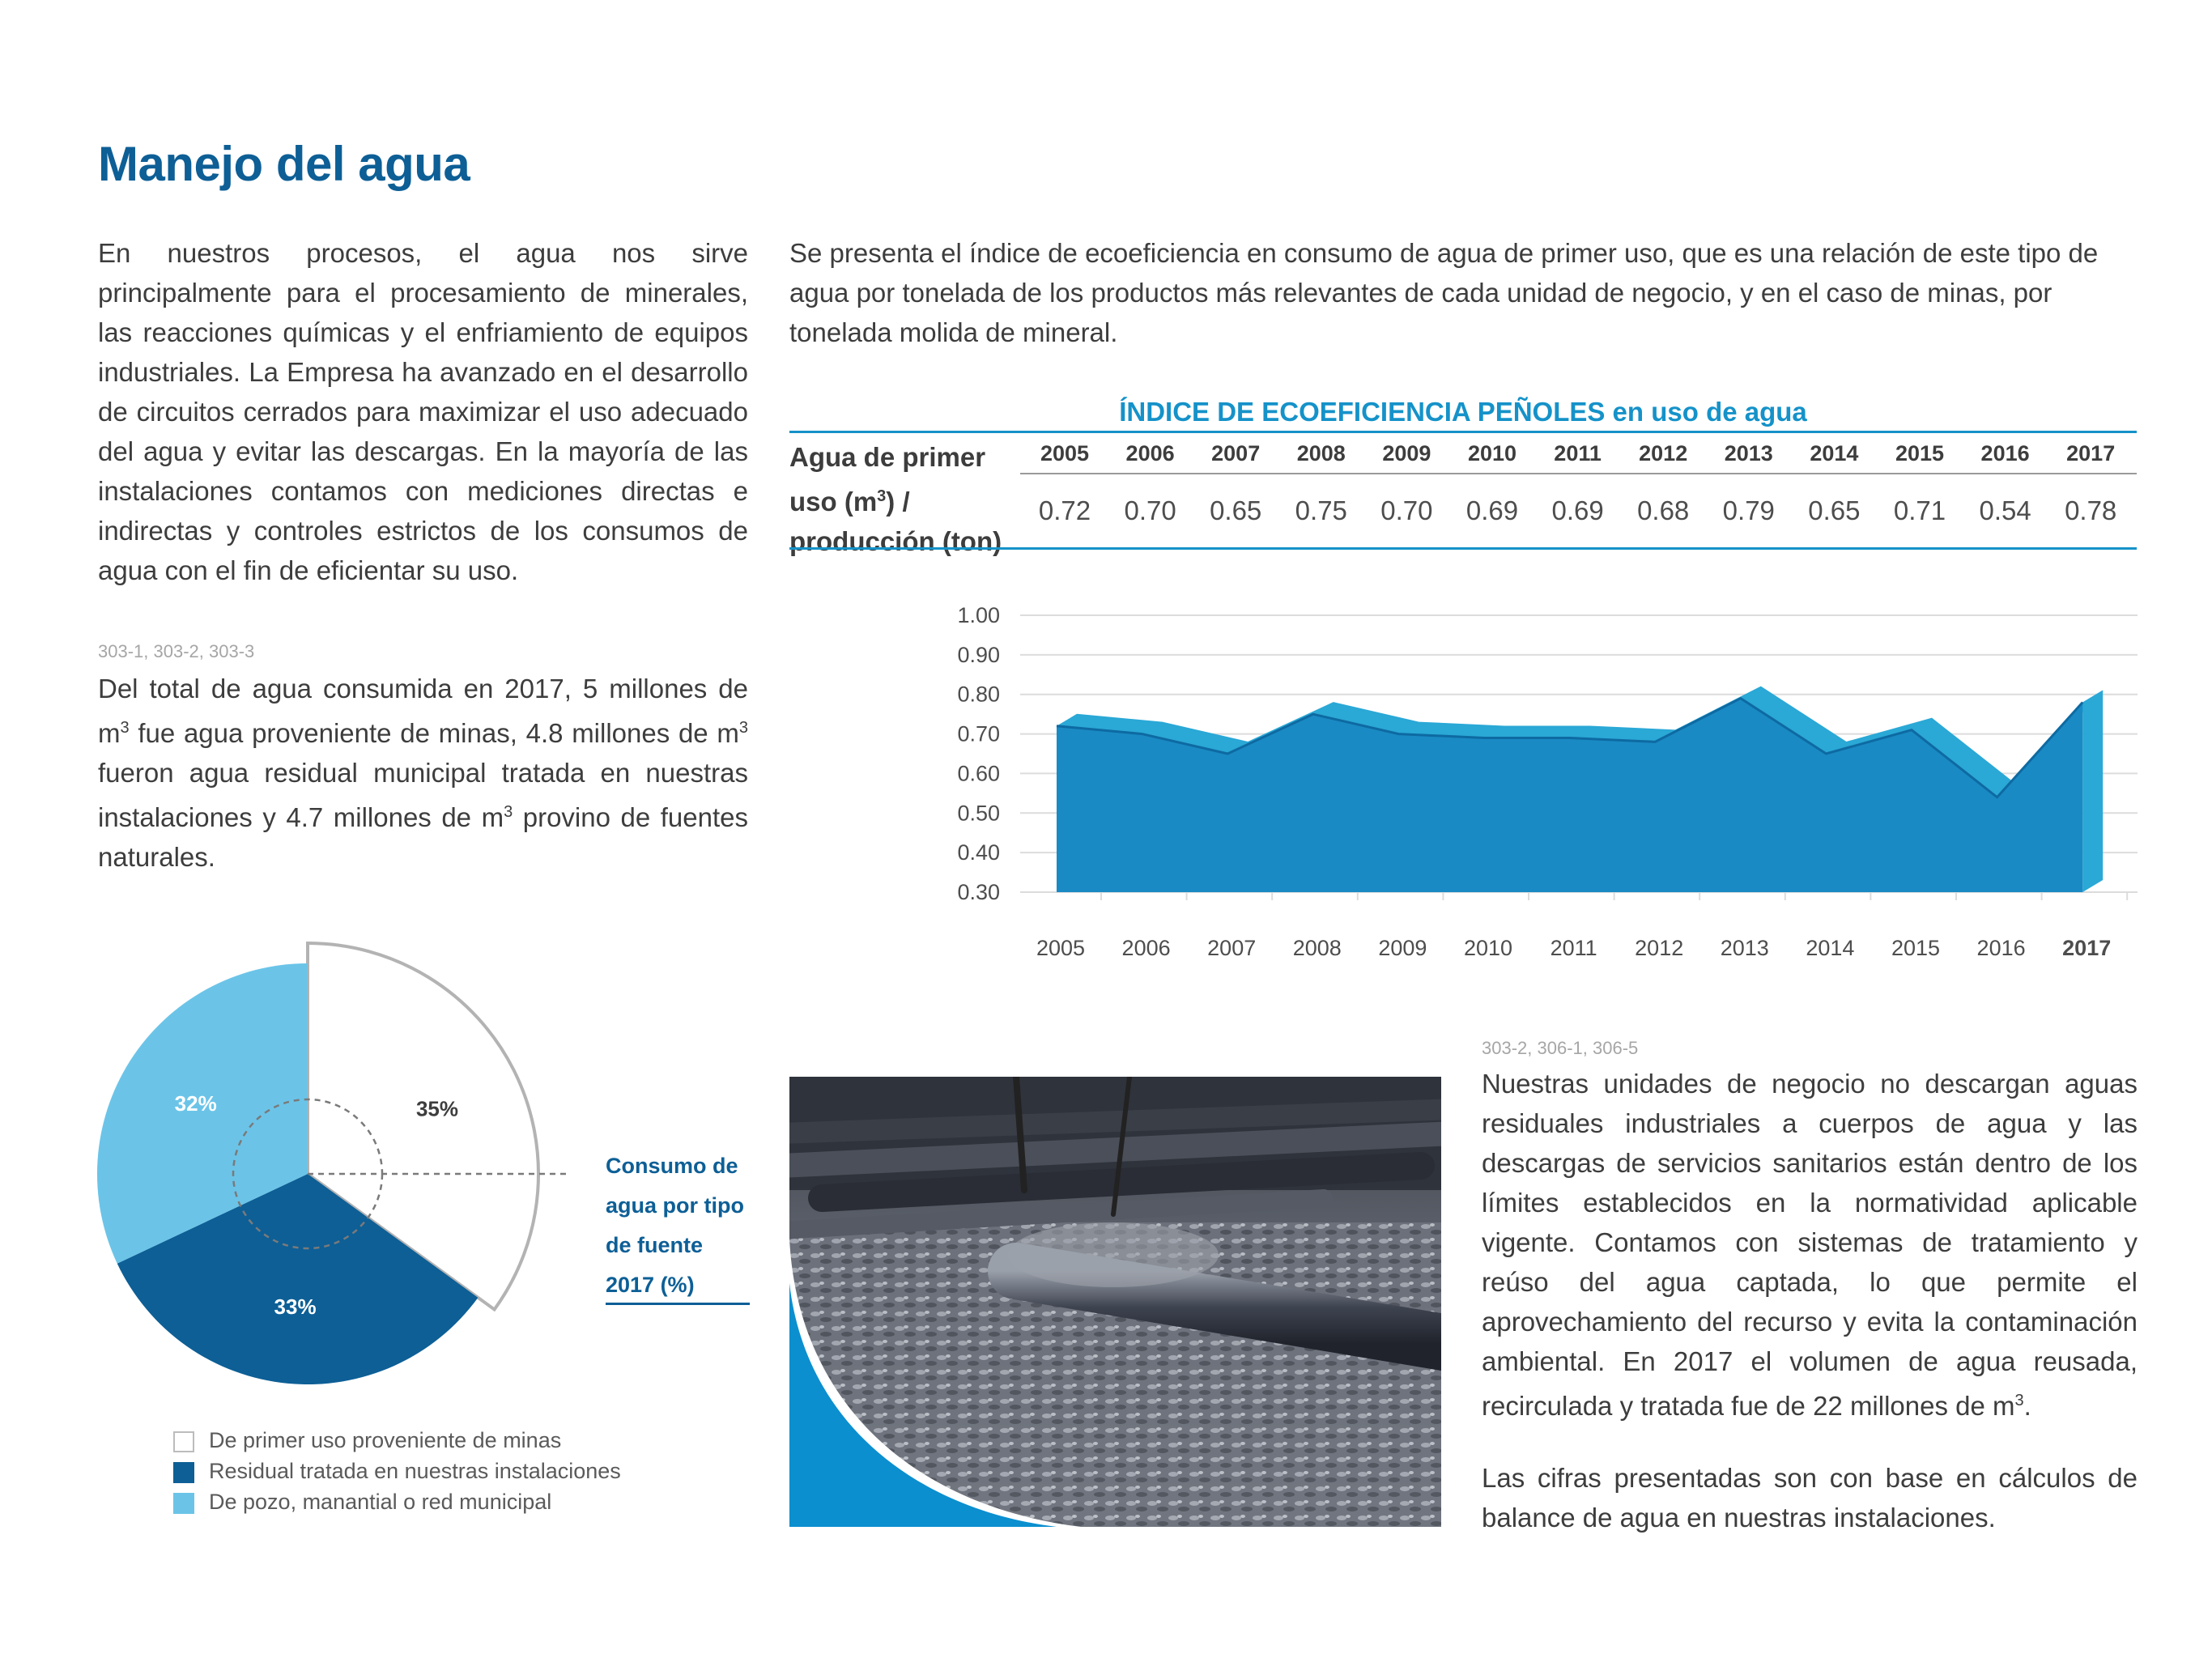  Describe the element at coordinates (2005, 453) in the screenshot. I see `table-year-header: 2016` at that location.